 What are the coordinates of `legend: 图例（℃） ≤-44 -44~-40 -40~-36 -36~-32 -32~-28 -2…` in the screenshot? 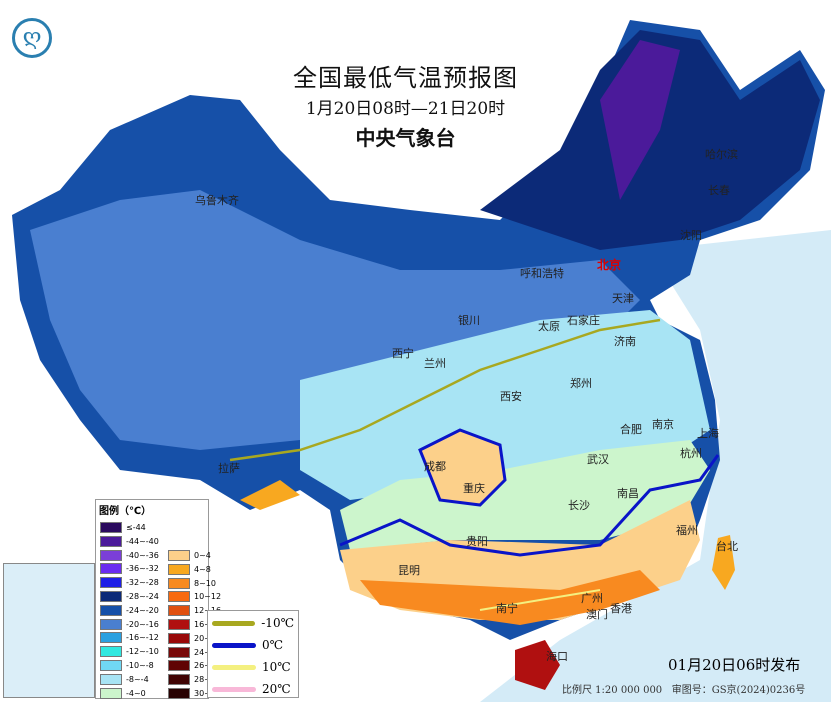 It's located at (158, 599).